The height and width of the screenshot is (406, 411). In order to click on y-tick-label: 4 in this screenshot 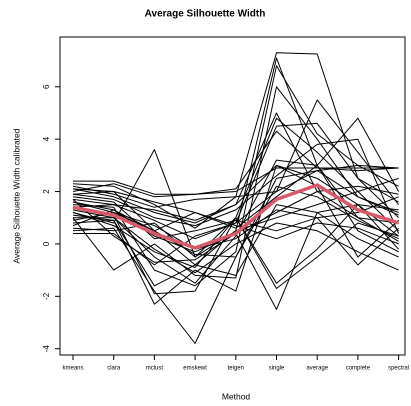, I will do `click(46, 138)`.